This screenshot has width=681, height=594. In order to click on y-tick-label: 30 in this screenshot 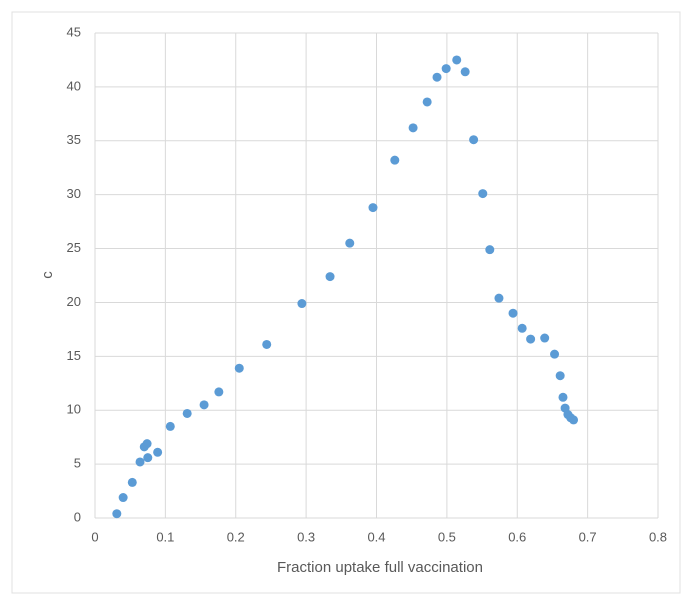, I will do `click(74, 193)`.